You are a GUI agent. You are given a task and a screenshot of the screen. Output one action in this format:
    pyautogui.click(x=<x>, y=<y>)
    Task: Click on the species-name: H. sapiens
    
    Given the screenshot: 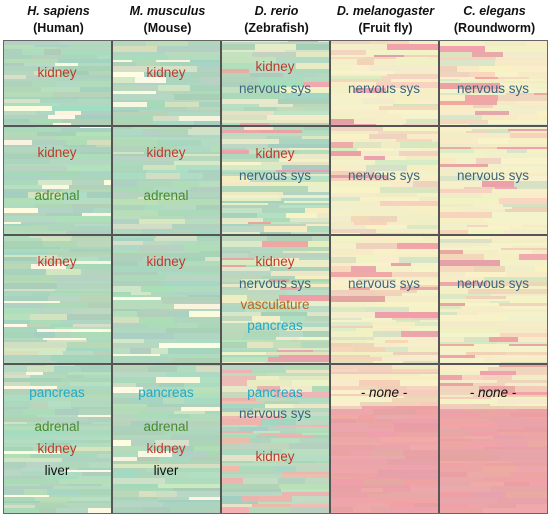 What is the action you would take?
    pyautogui.click(x=58, y=11)
    